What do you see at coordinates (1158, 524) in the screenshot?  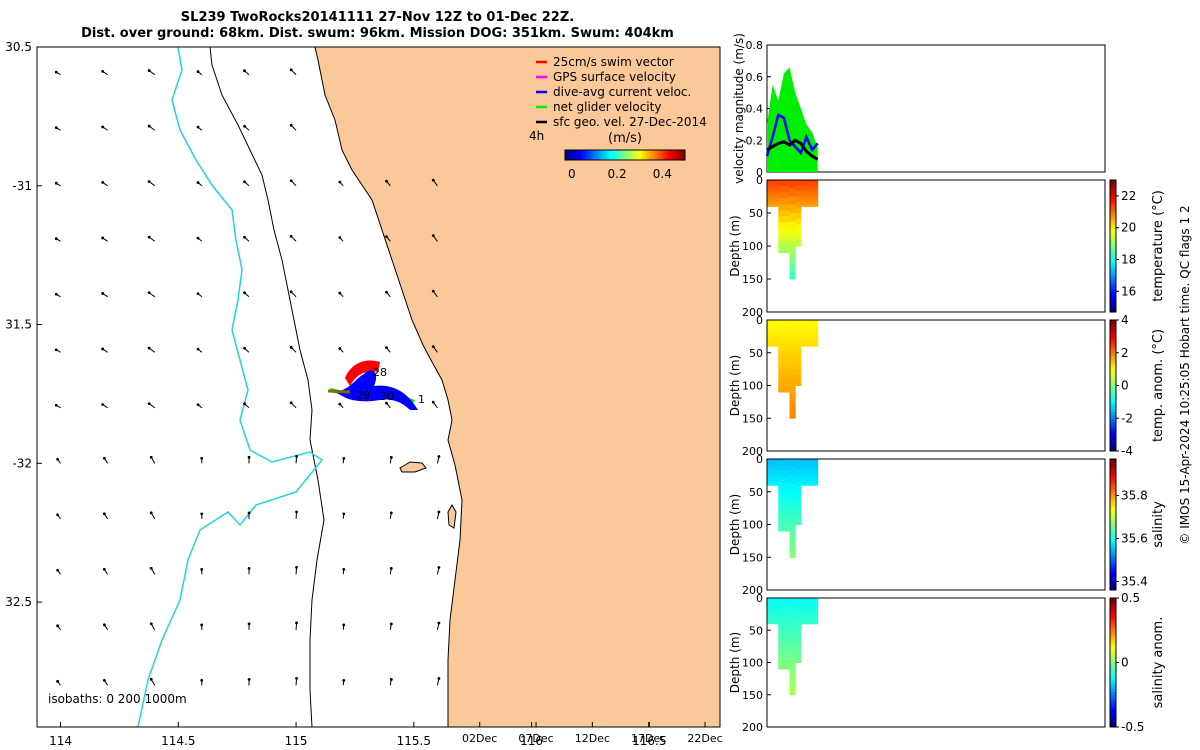 I see `section-colorbar-label: salinity` at bounding box center [1158, 524].